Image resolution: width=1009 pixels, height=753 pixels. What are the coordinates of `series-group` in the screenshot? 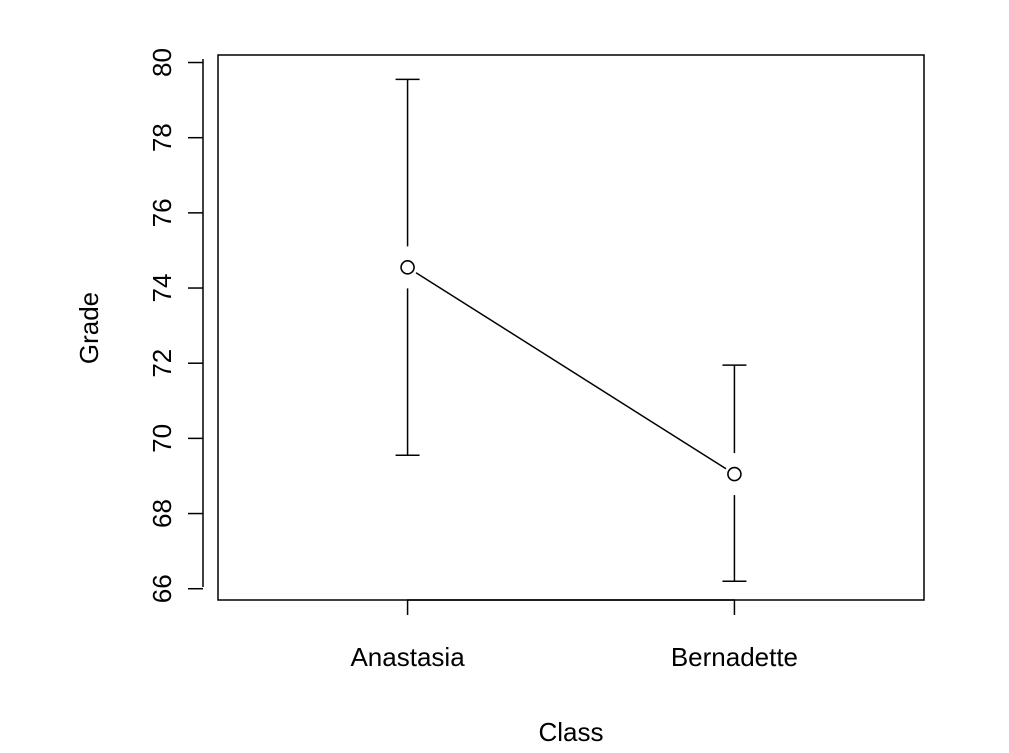 It's located at (571, 371).